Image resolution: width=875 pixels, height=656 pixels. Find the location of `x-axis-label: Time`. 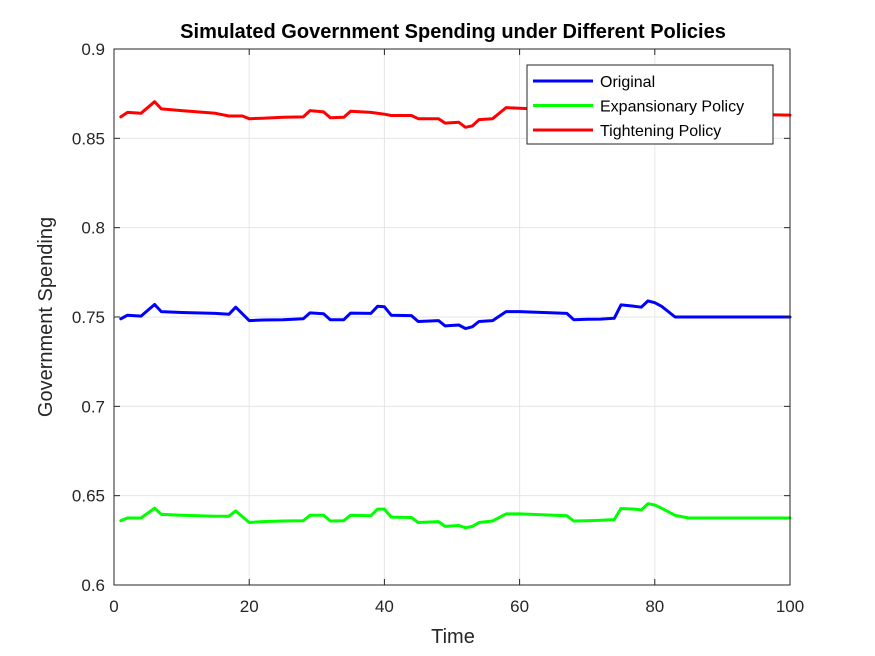

x-axis-label: Time is located at coordinates (453, 637).